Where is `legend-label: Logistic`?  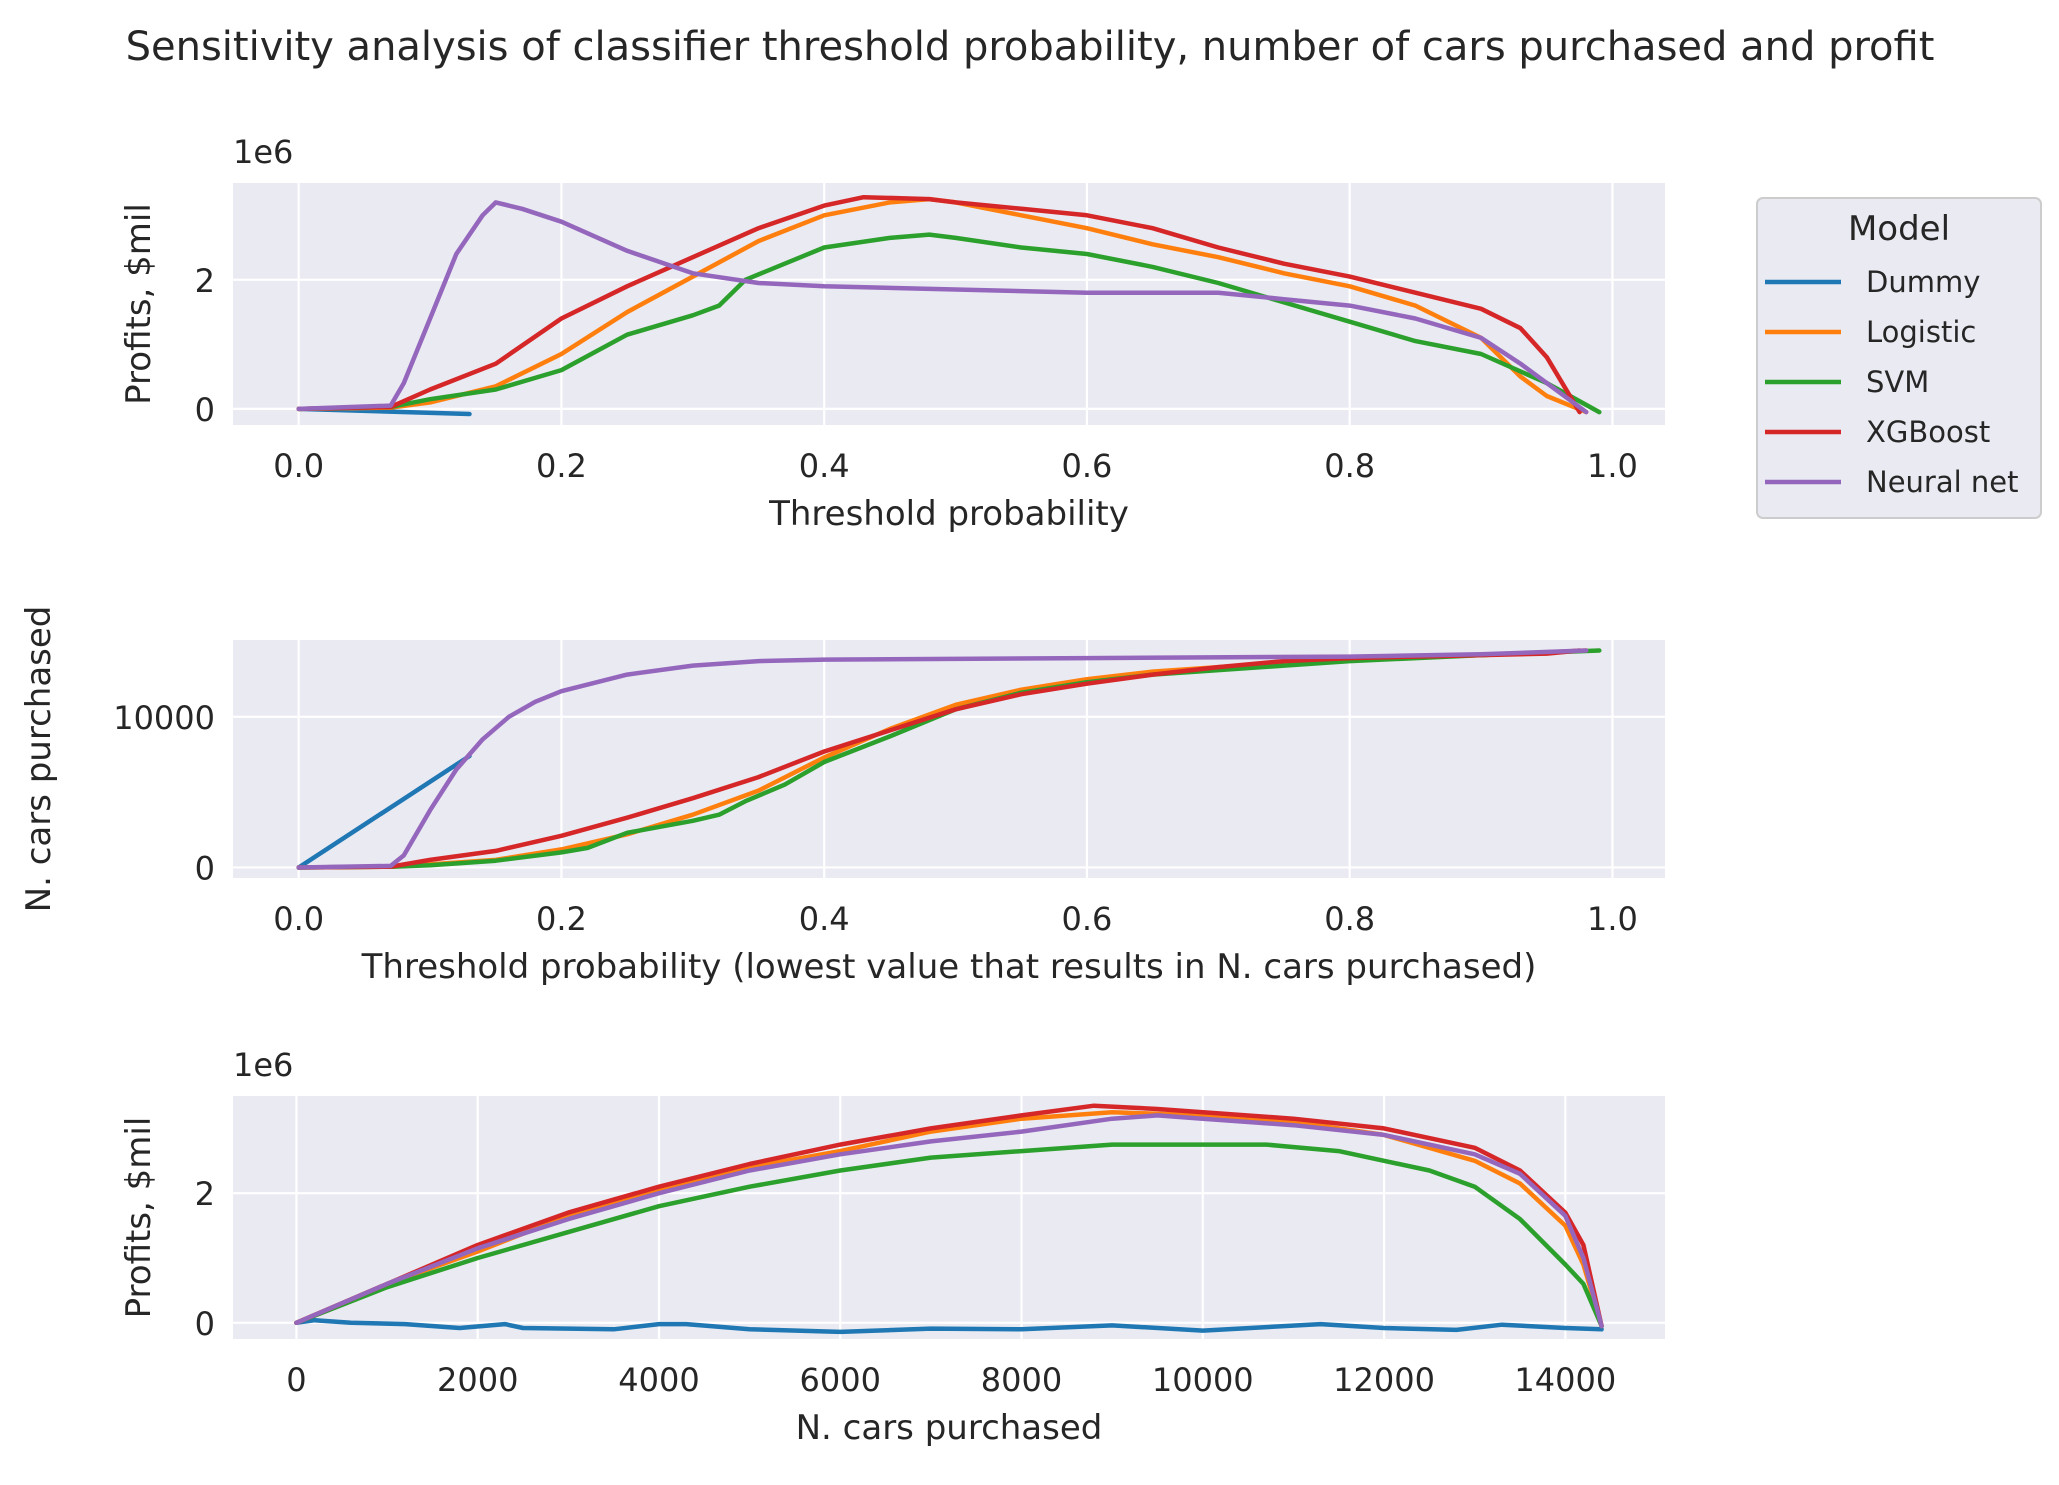 legend-label: Logistic is located at coordinates (1921, 332).